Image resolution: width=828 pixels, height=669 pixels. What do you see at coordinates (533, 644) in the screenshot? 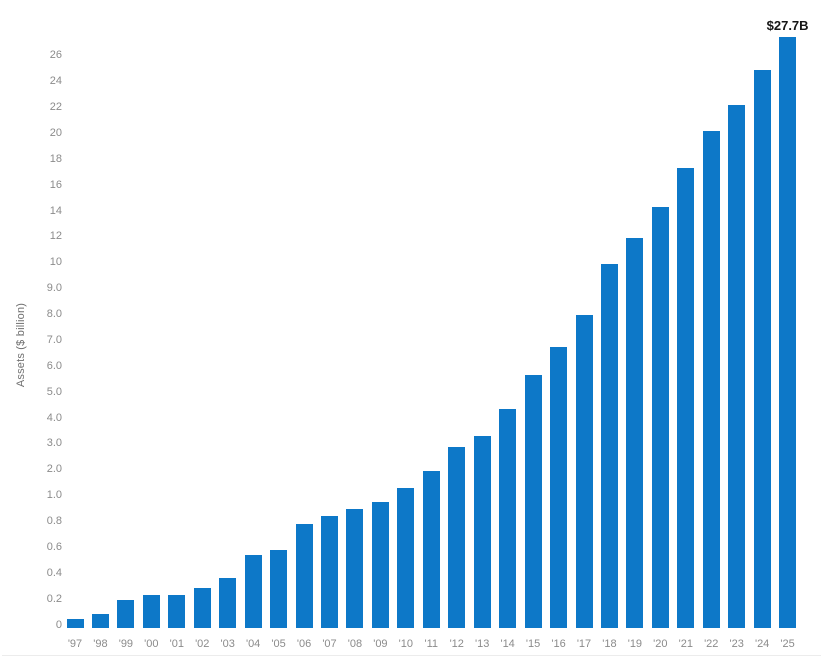
I see `x-tick-label: '15` at bounding box center [533, 644].